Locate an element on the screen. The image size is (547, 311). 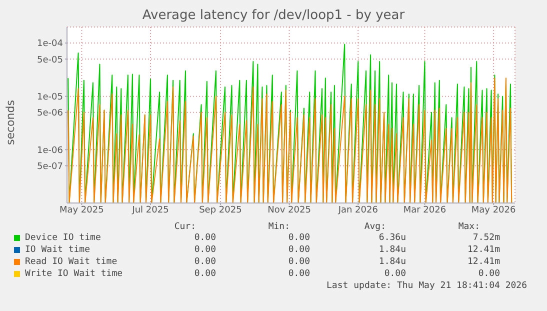
chart-title: Average latency for /dev/loop1 - by year is located at coordinates (273, 15).